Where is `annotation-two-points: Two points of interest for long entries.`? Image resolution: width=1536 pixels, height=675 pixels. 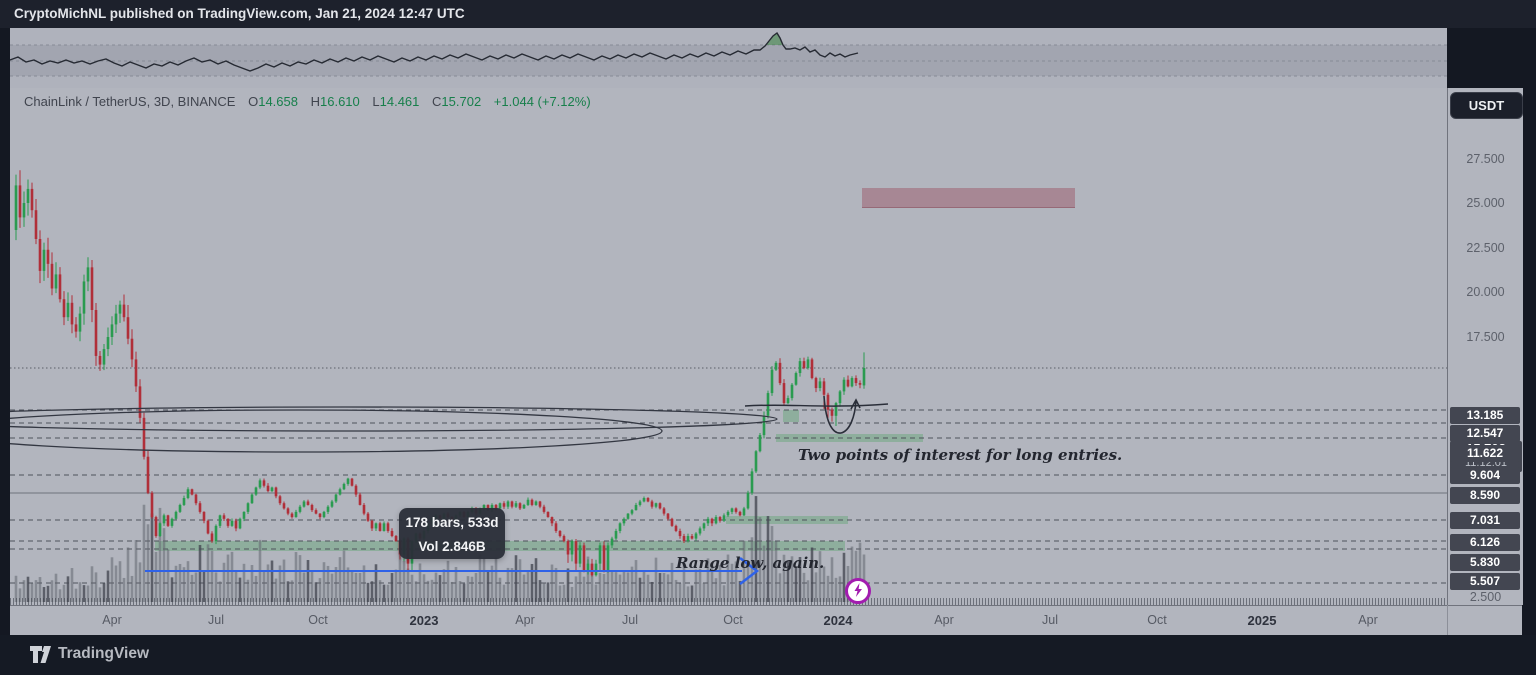
annotation-two-points: Two points of interest for long entries. is located at coordinates (960, 455).